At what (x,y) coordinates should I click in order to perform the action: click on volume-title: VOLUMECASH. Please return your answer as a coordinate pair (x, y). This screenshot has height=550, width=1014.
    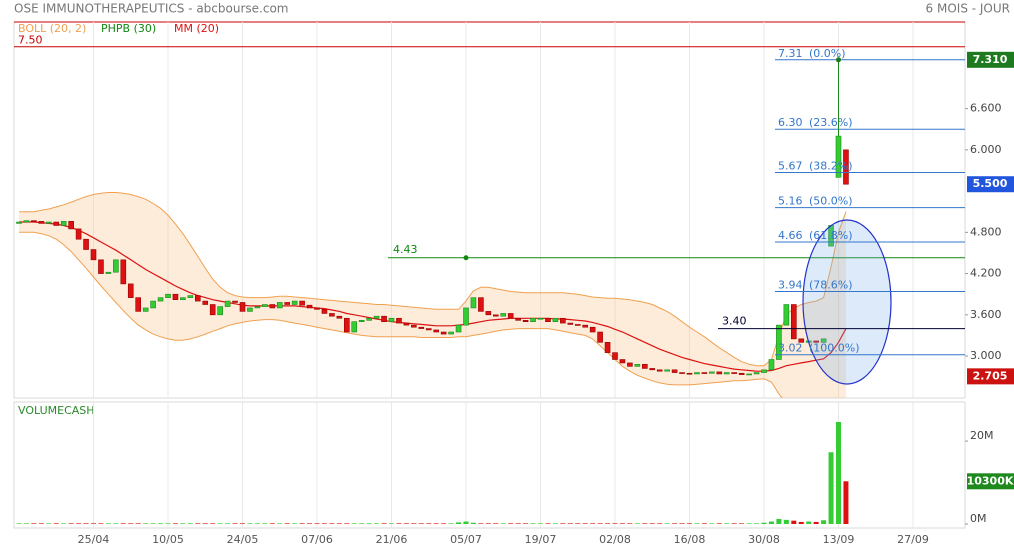
    Looking at the image, I should click on (56, 410).